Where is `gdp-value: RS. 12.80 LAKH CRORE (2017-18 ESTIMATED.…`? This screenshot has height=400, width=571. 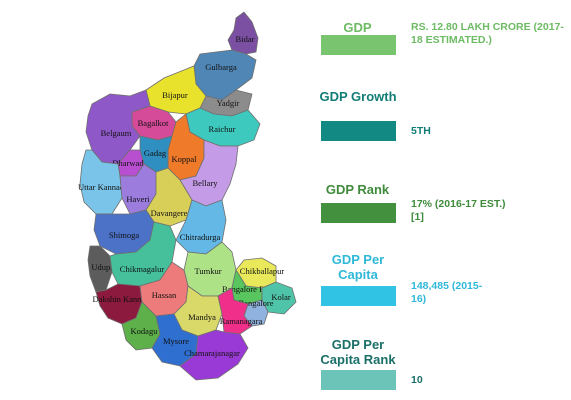 gdp-value: RS. 12.80 LAKH CRORE (2017-18 ESTIMATED.… is located at coordinates (487, 33).